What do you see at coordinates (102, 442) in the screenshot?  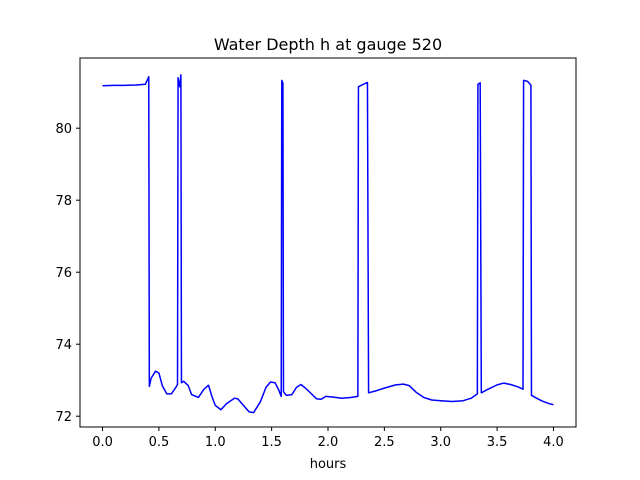 I see `x-tick-label: 0.0` at bounding box center [102, 442].